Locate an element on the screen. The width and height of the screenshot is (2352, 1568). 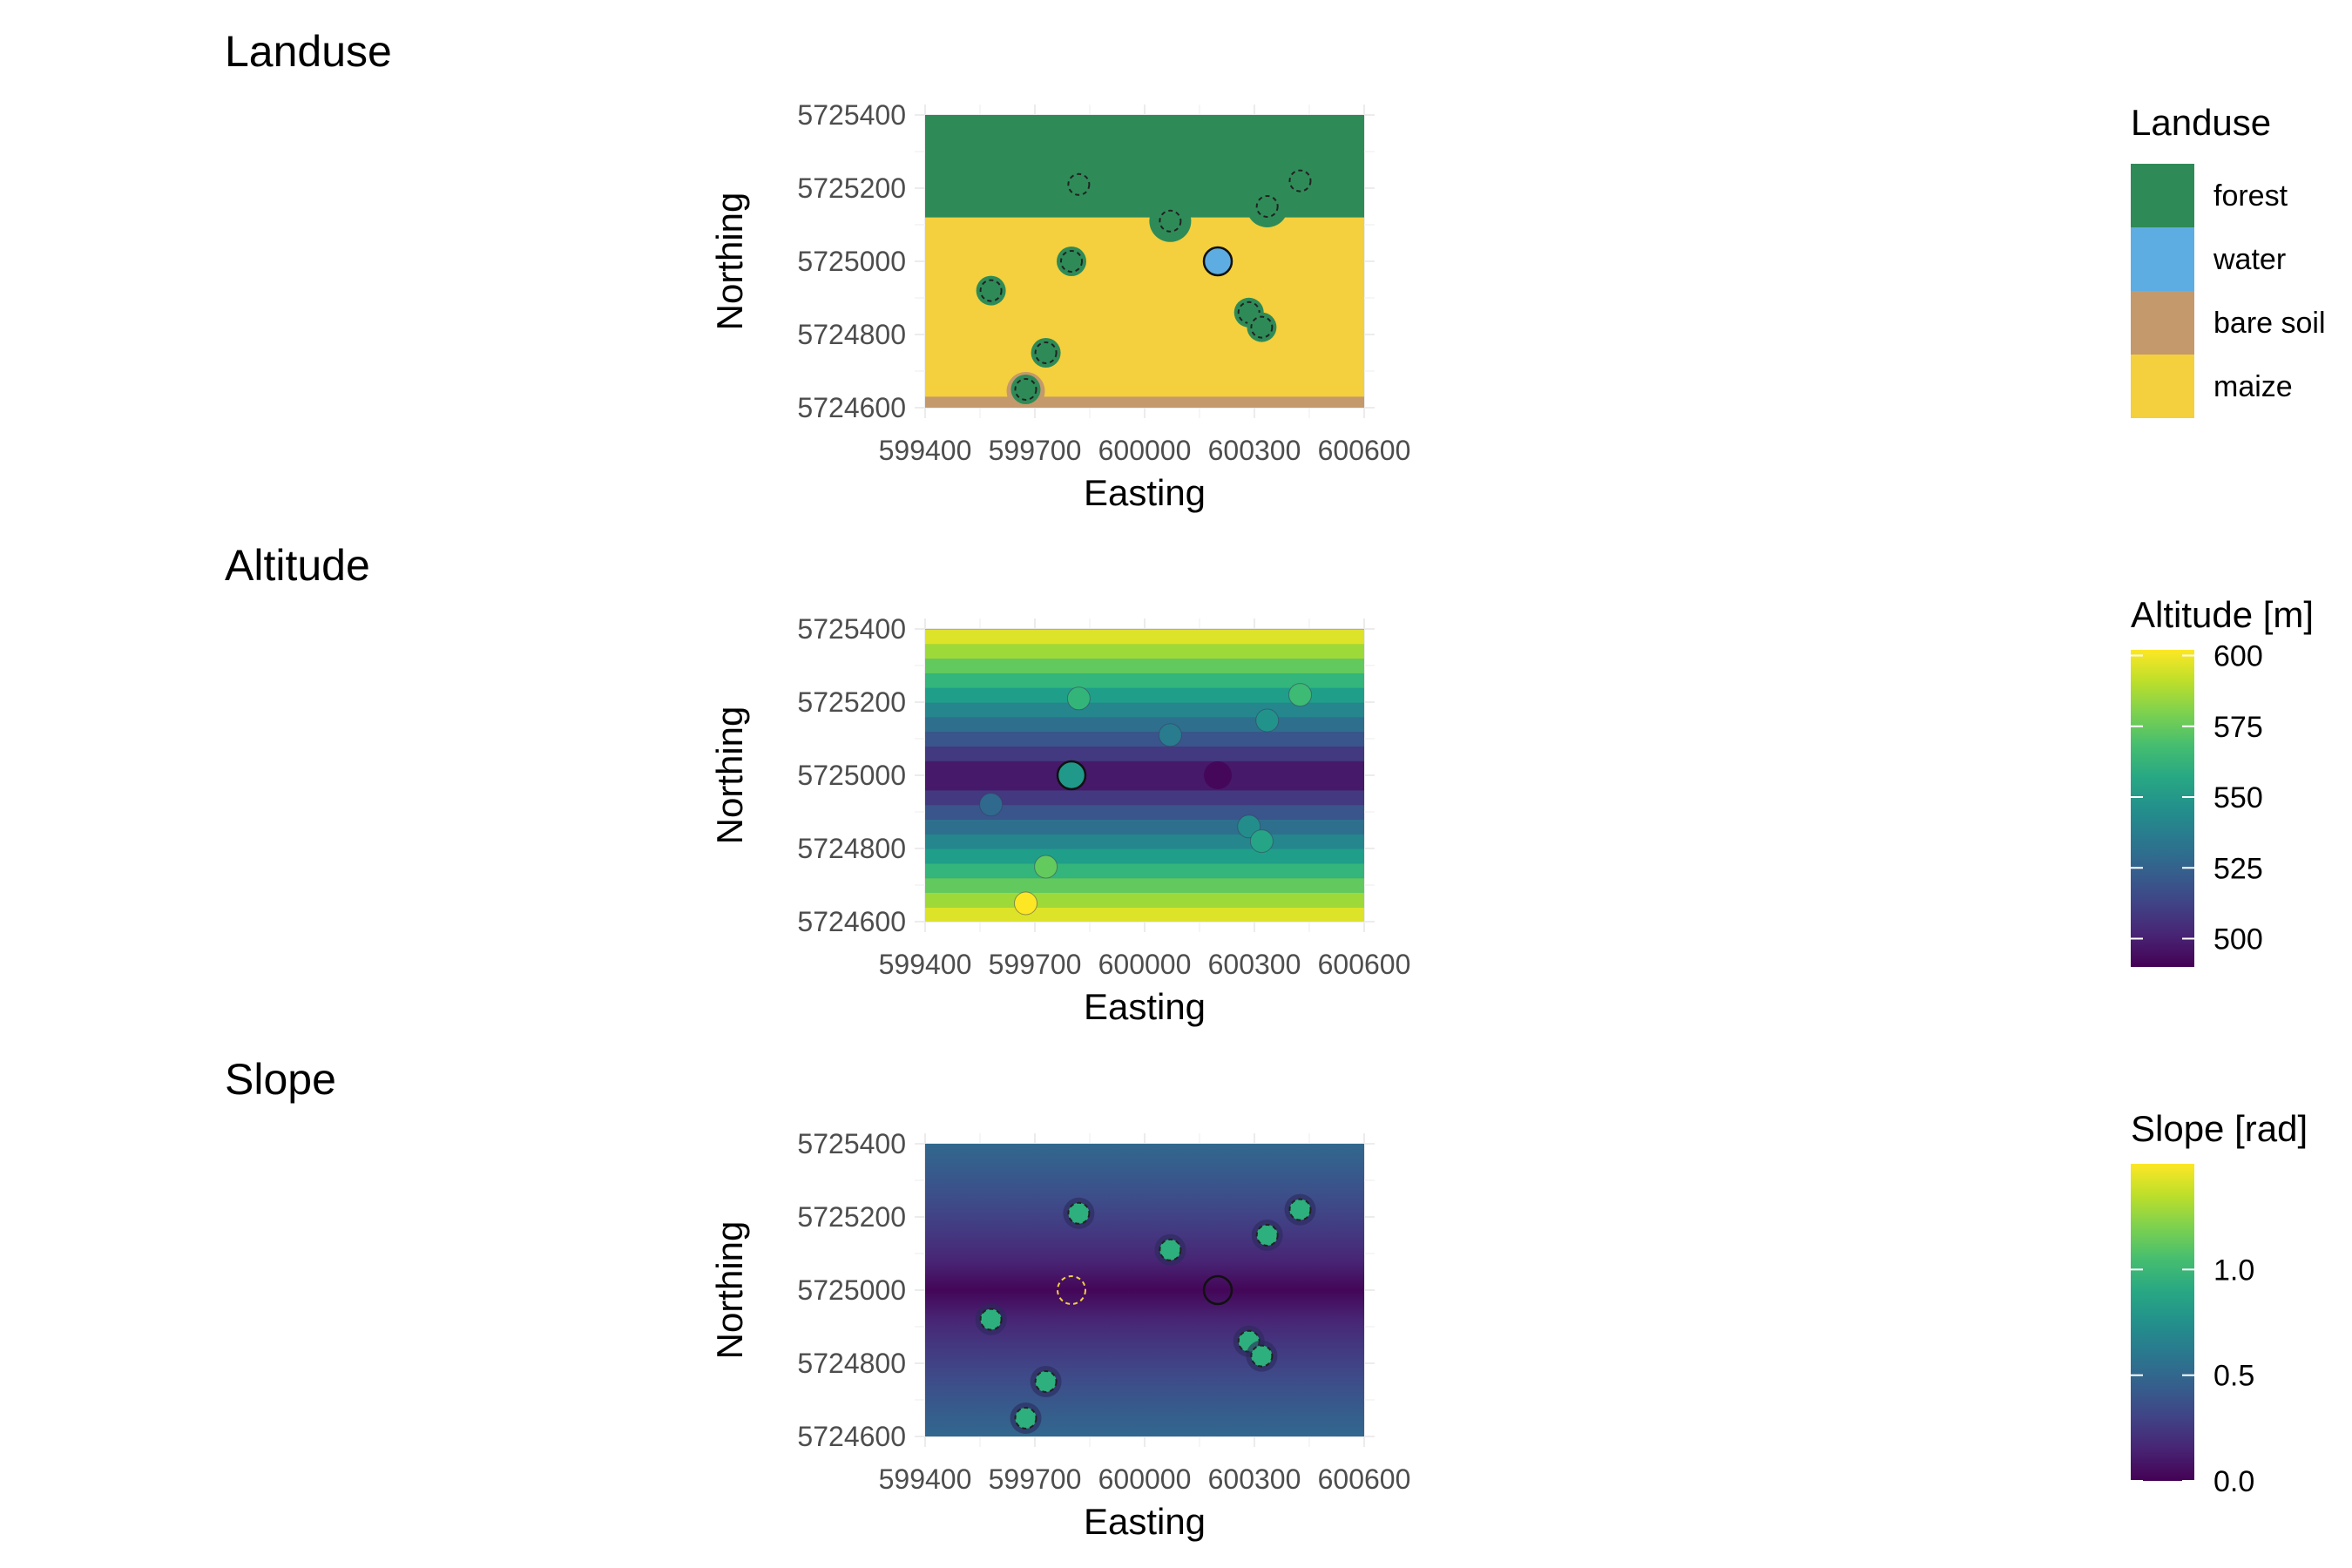
water-point is located at coordinates (1217, 261).